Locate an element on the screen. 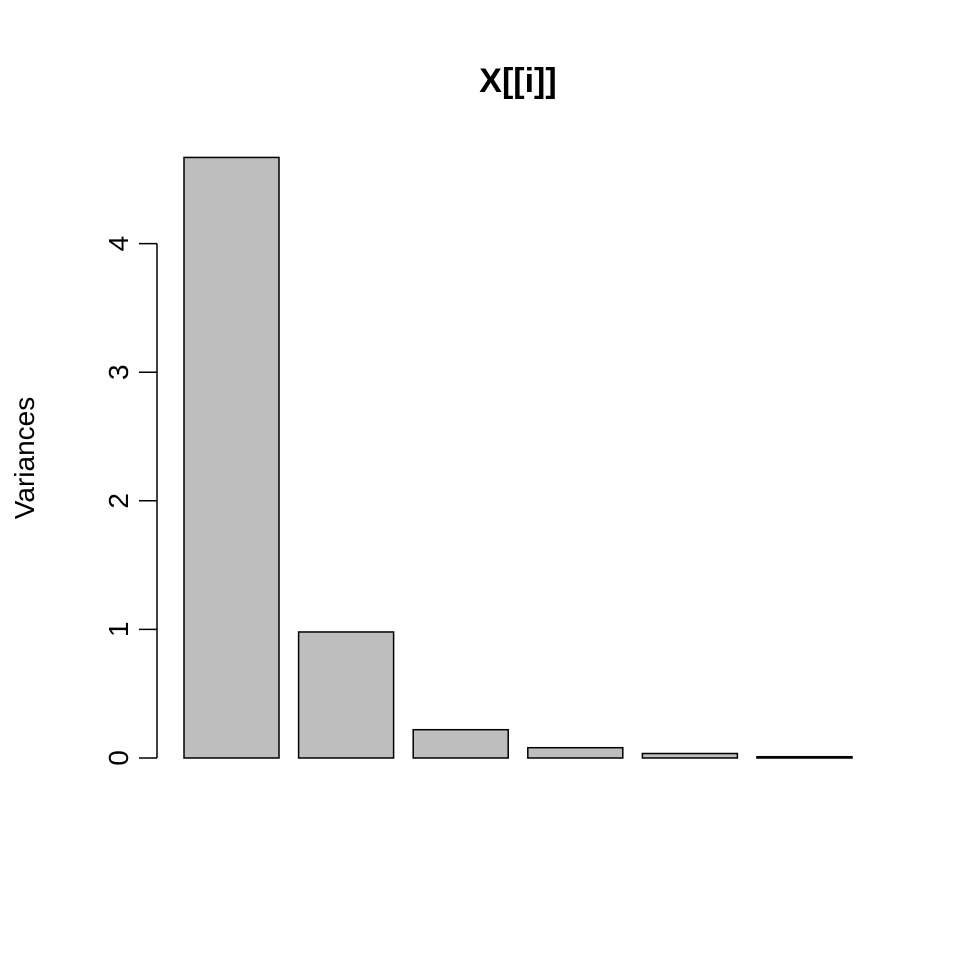 The width and height of the screenshot is (960, 960). y-tick-label: 2 is located at coordinates (118, 501).